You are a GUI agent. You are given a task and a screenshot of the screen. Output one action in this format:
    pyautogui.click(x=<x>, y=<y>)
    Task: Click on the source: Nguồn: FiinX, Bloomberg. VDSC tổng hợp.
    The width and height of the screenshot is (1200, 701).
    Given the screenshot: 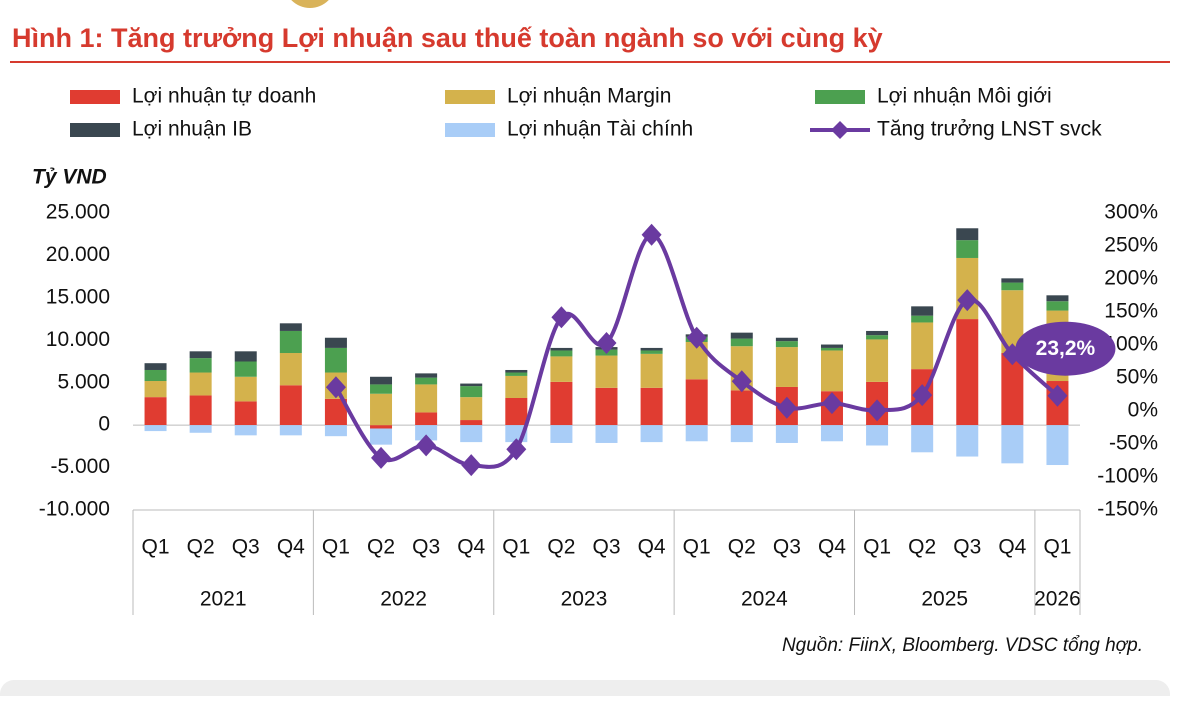 What is the action you would take?
    pyautogui.click(x=962, y=645)
    